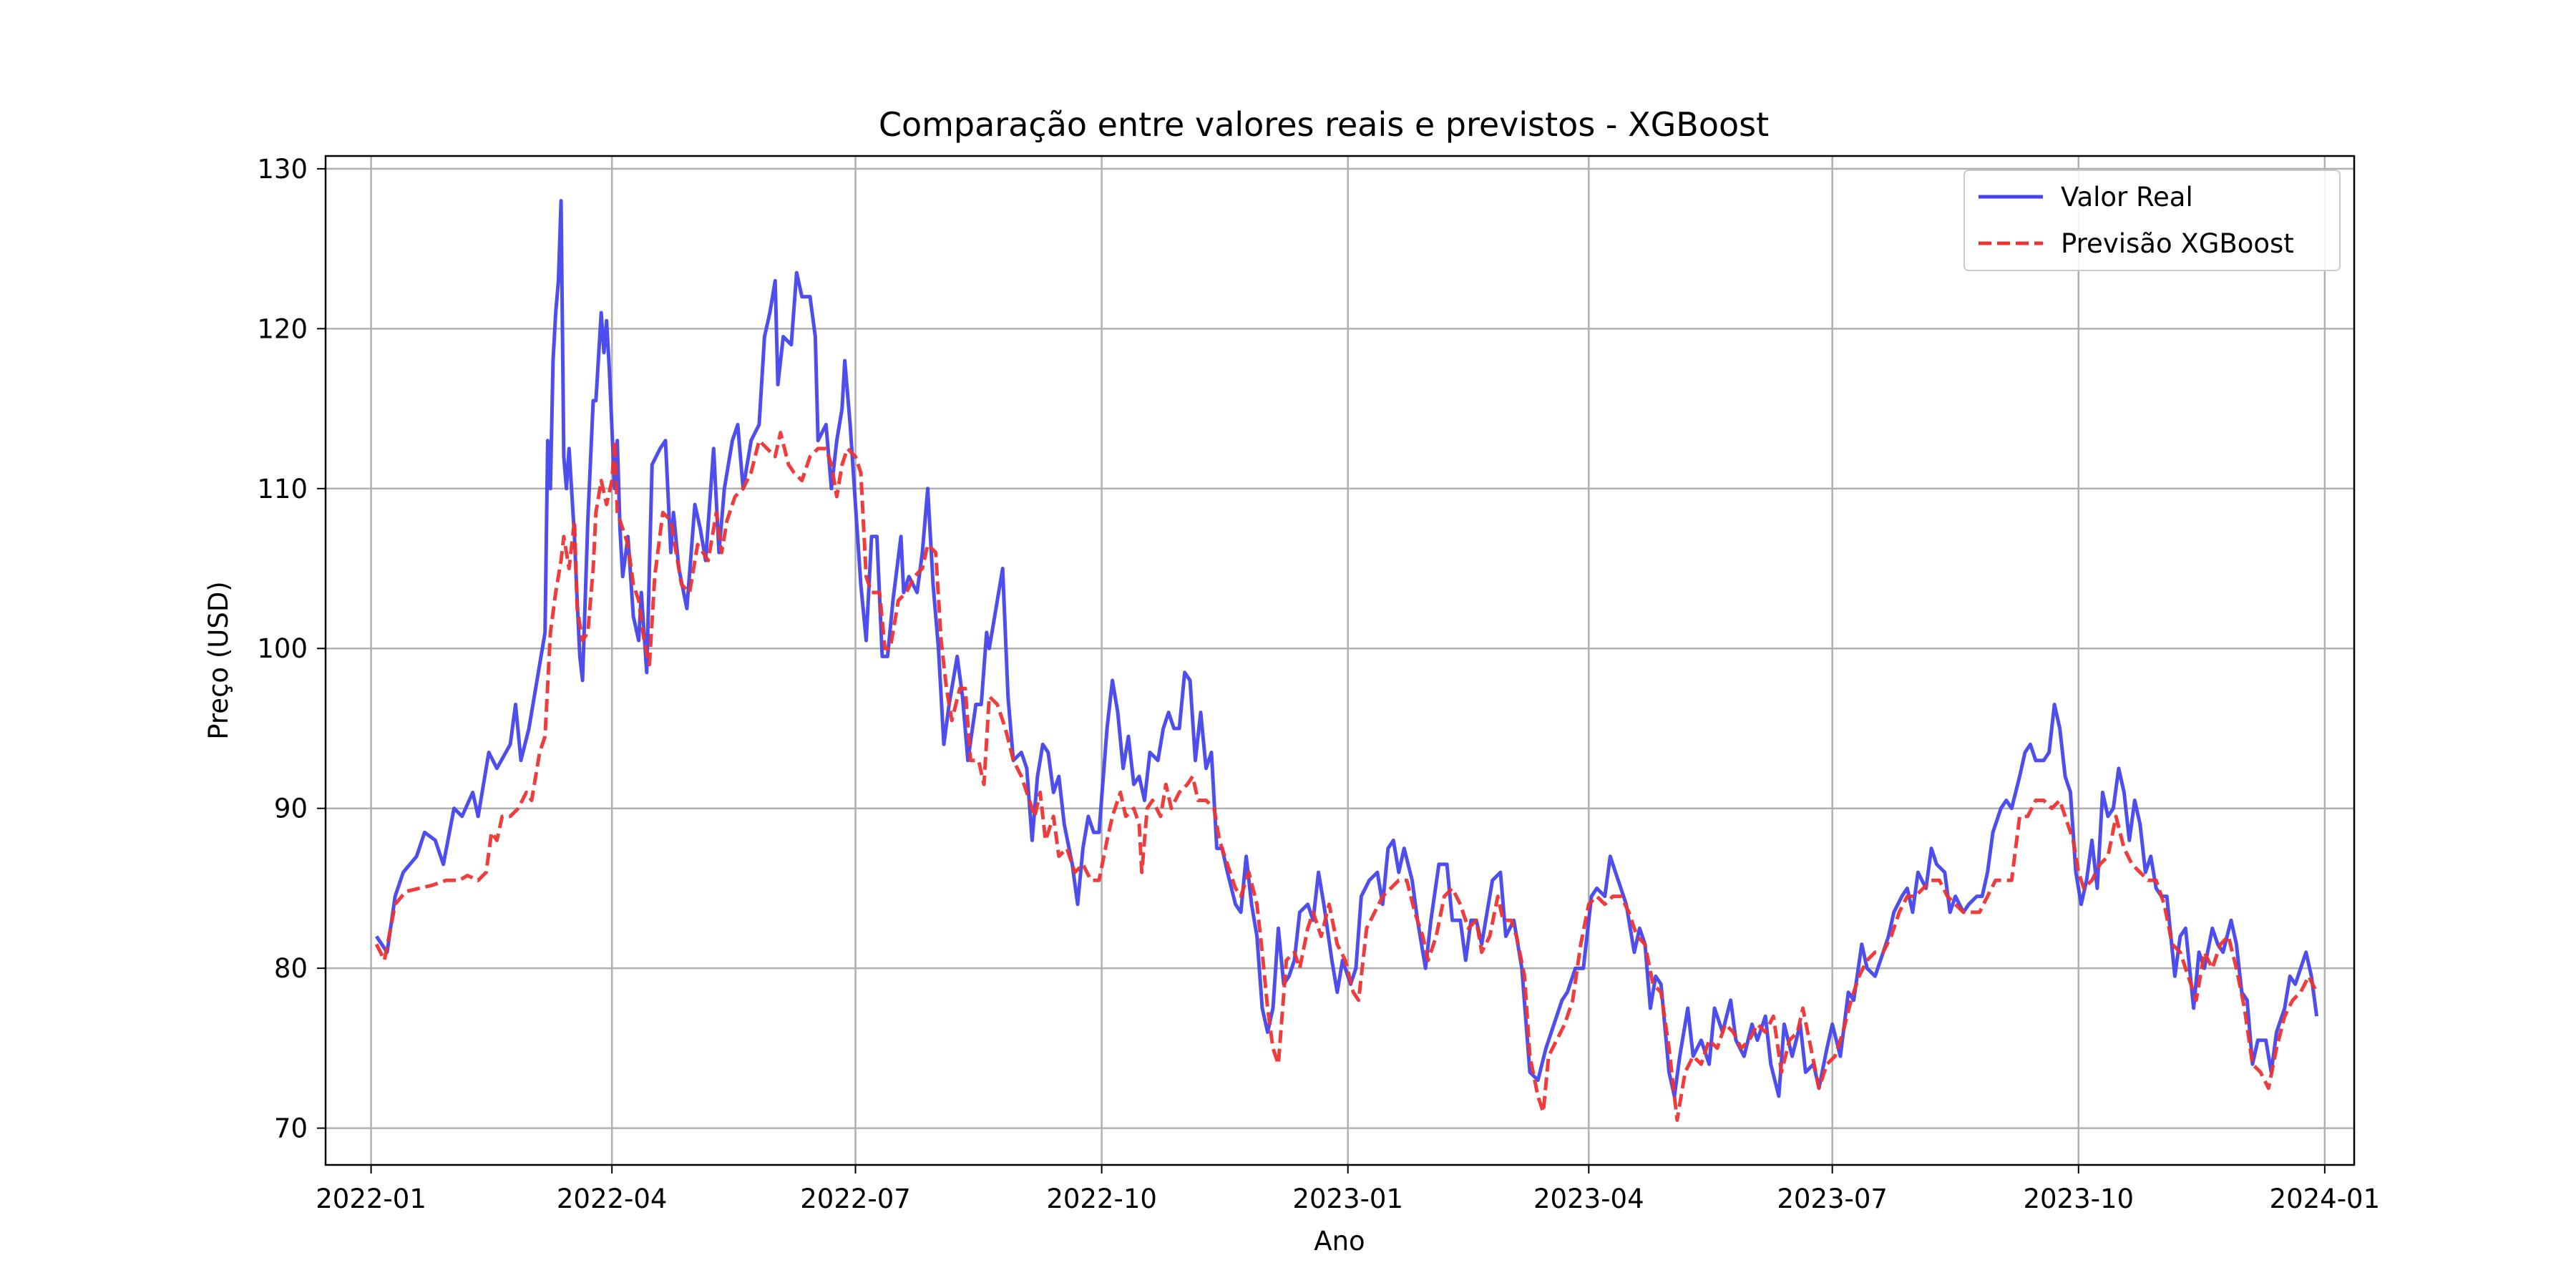  What do you see at coordinates (2078, 1199) in the screenshot?
I see `x-tick-label: 2023-10` at bounding box center [2078, 1199].